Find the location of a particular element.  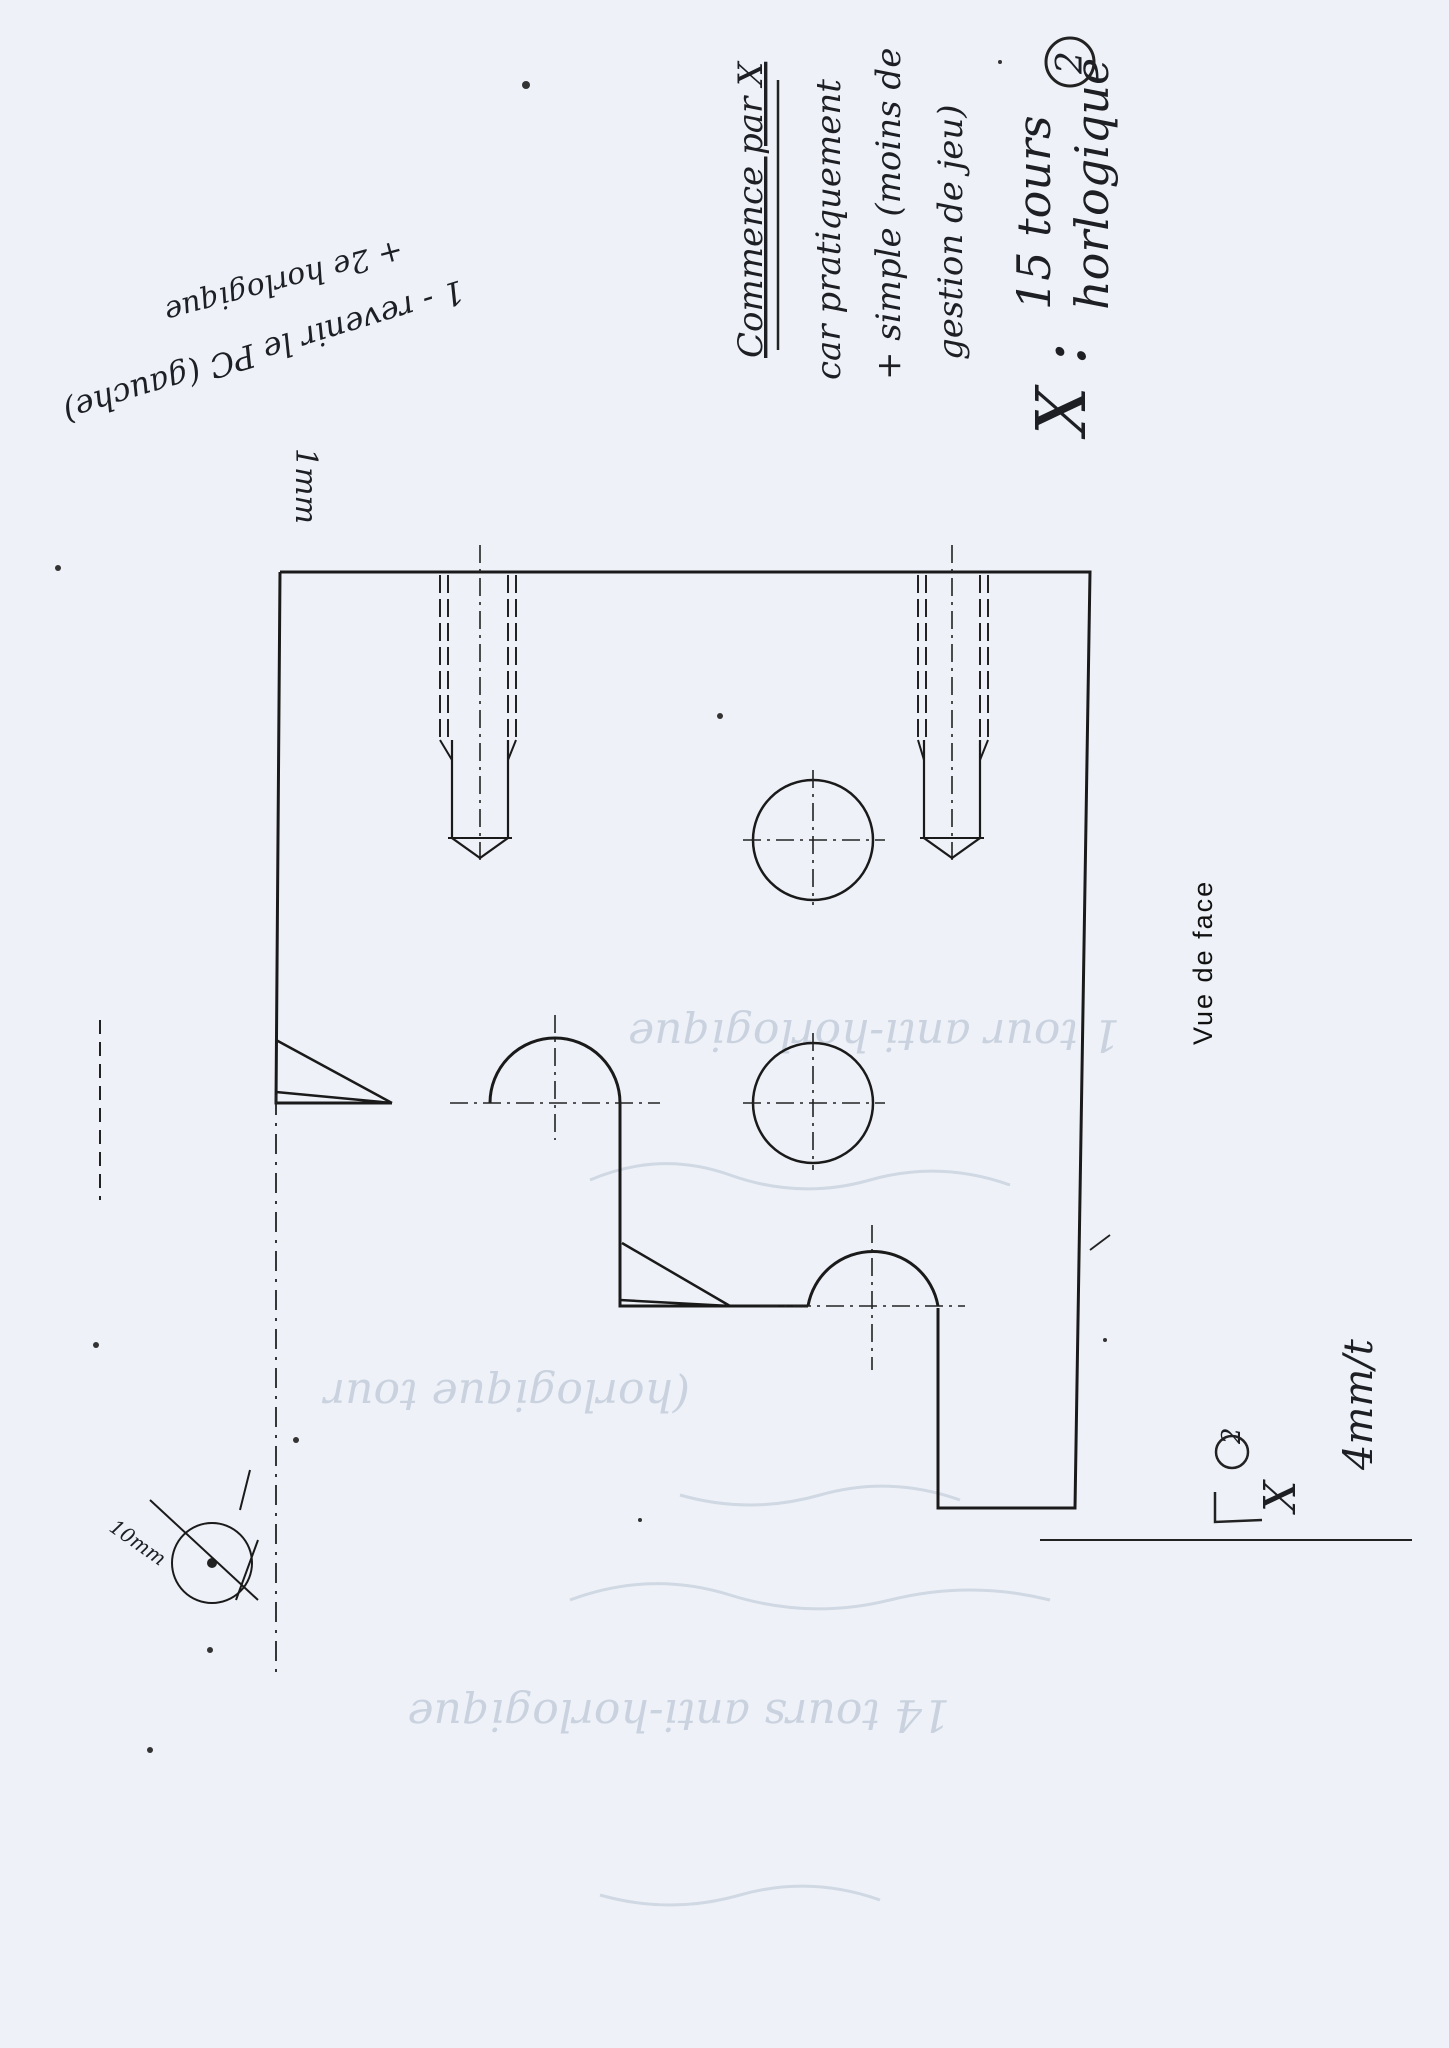

faint-line: (horlogique tour is located at coordinates (505, 1394).